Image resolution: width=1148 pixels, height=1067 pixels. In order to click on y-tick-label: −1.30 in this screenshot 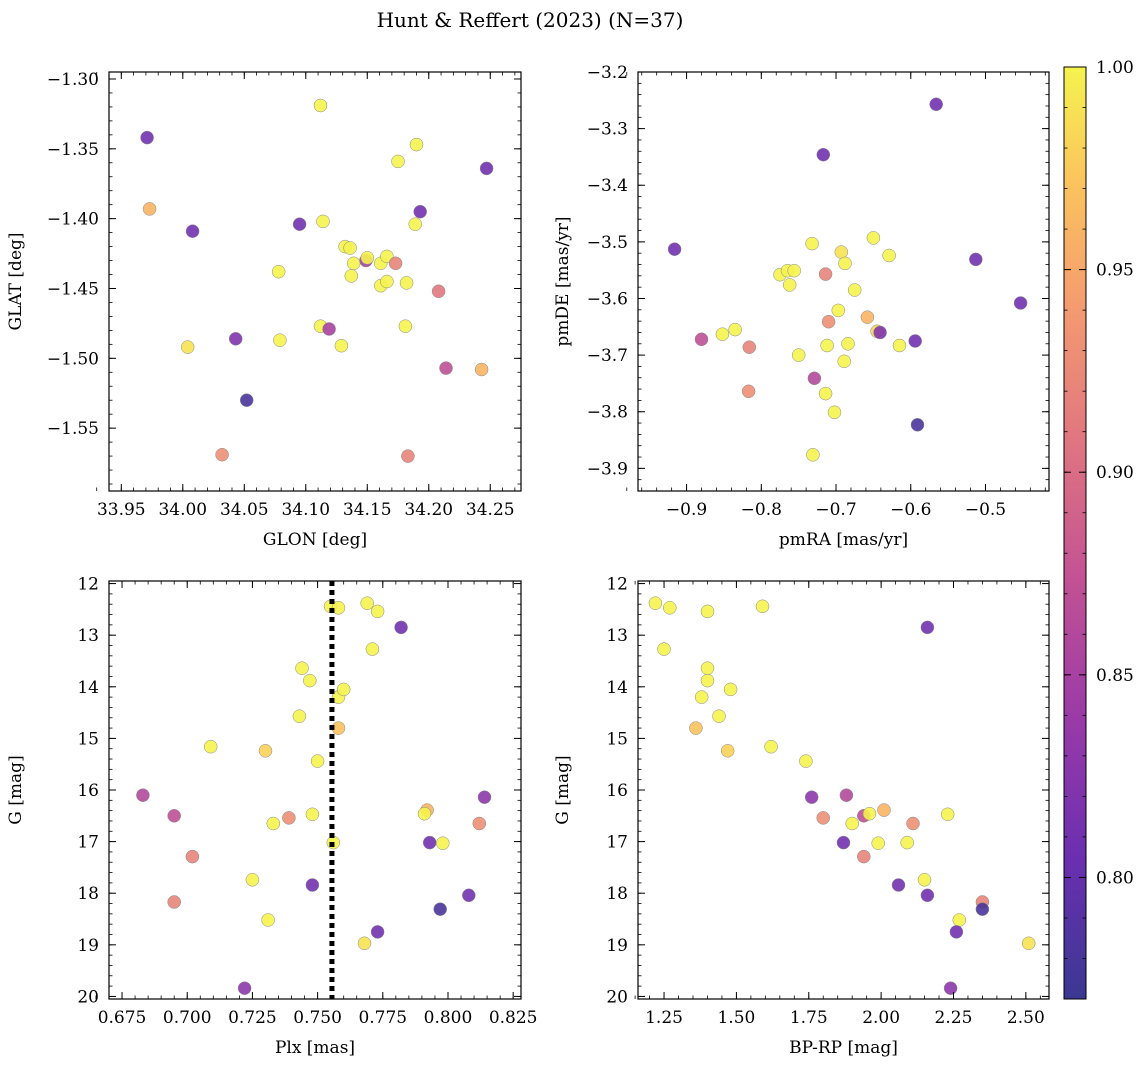, I will do `click(73, 80)`.